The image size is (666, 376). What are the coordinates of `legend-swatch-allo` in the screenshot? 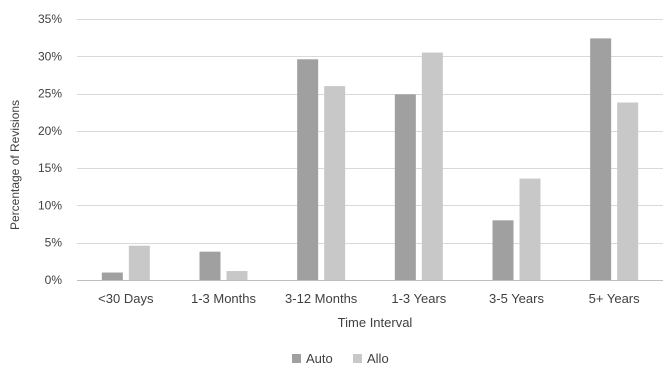 It's located at (357, 358).